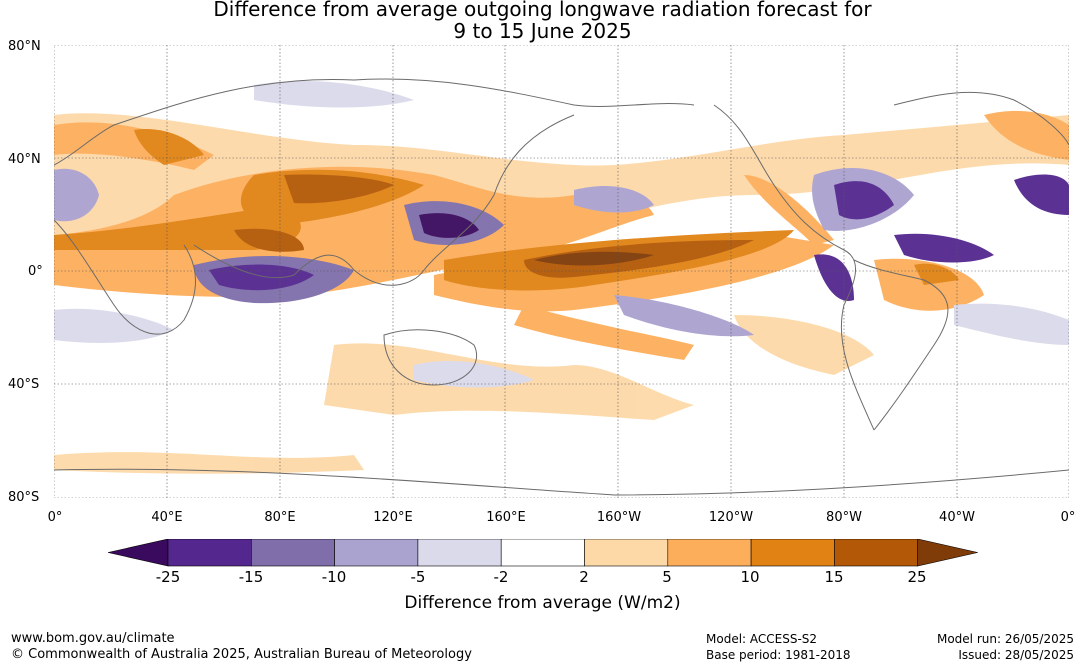  I want to click on lon-label-120w: 120°W, so click(731, 517).